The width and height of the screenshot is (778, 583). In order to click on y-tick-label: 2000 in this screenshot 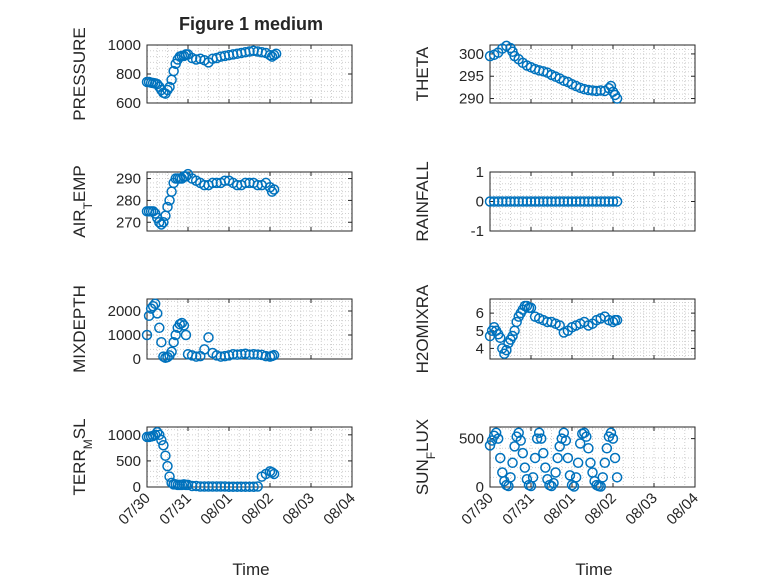, I will do `click(124, 311)`.